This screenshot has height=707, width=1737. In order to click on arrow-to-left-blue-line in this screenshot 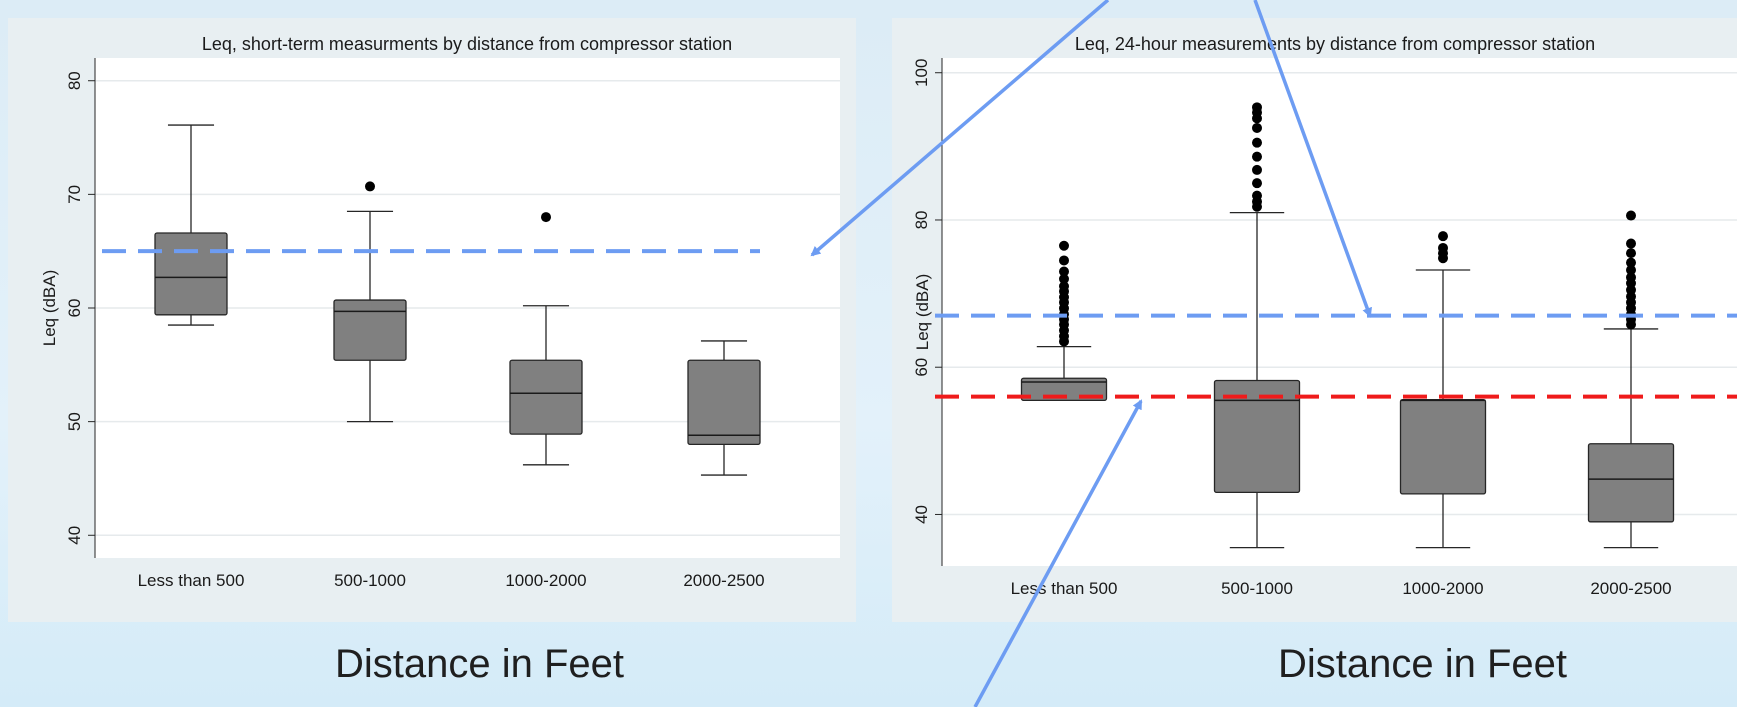, I will do `click(960, 128)`.